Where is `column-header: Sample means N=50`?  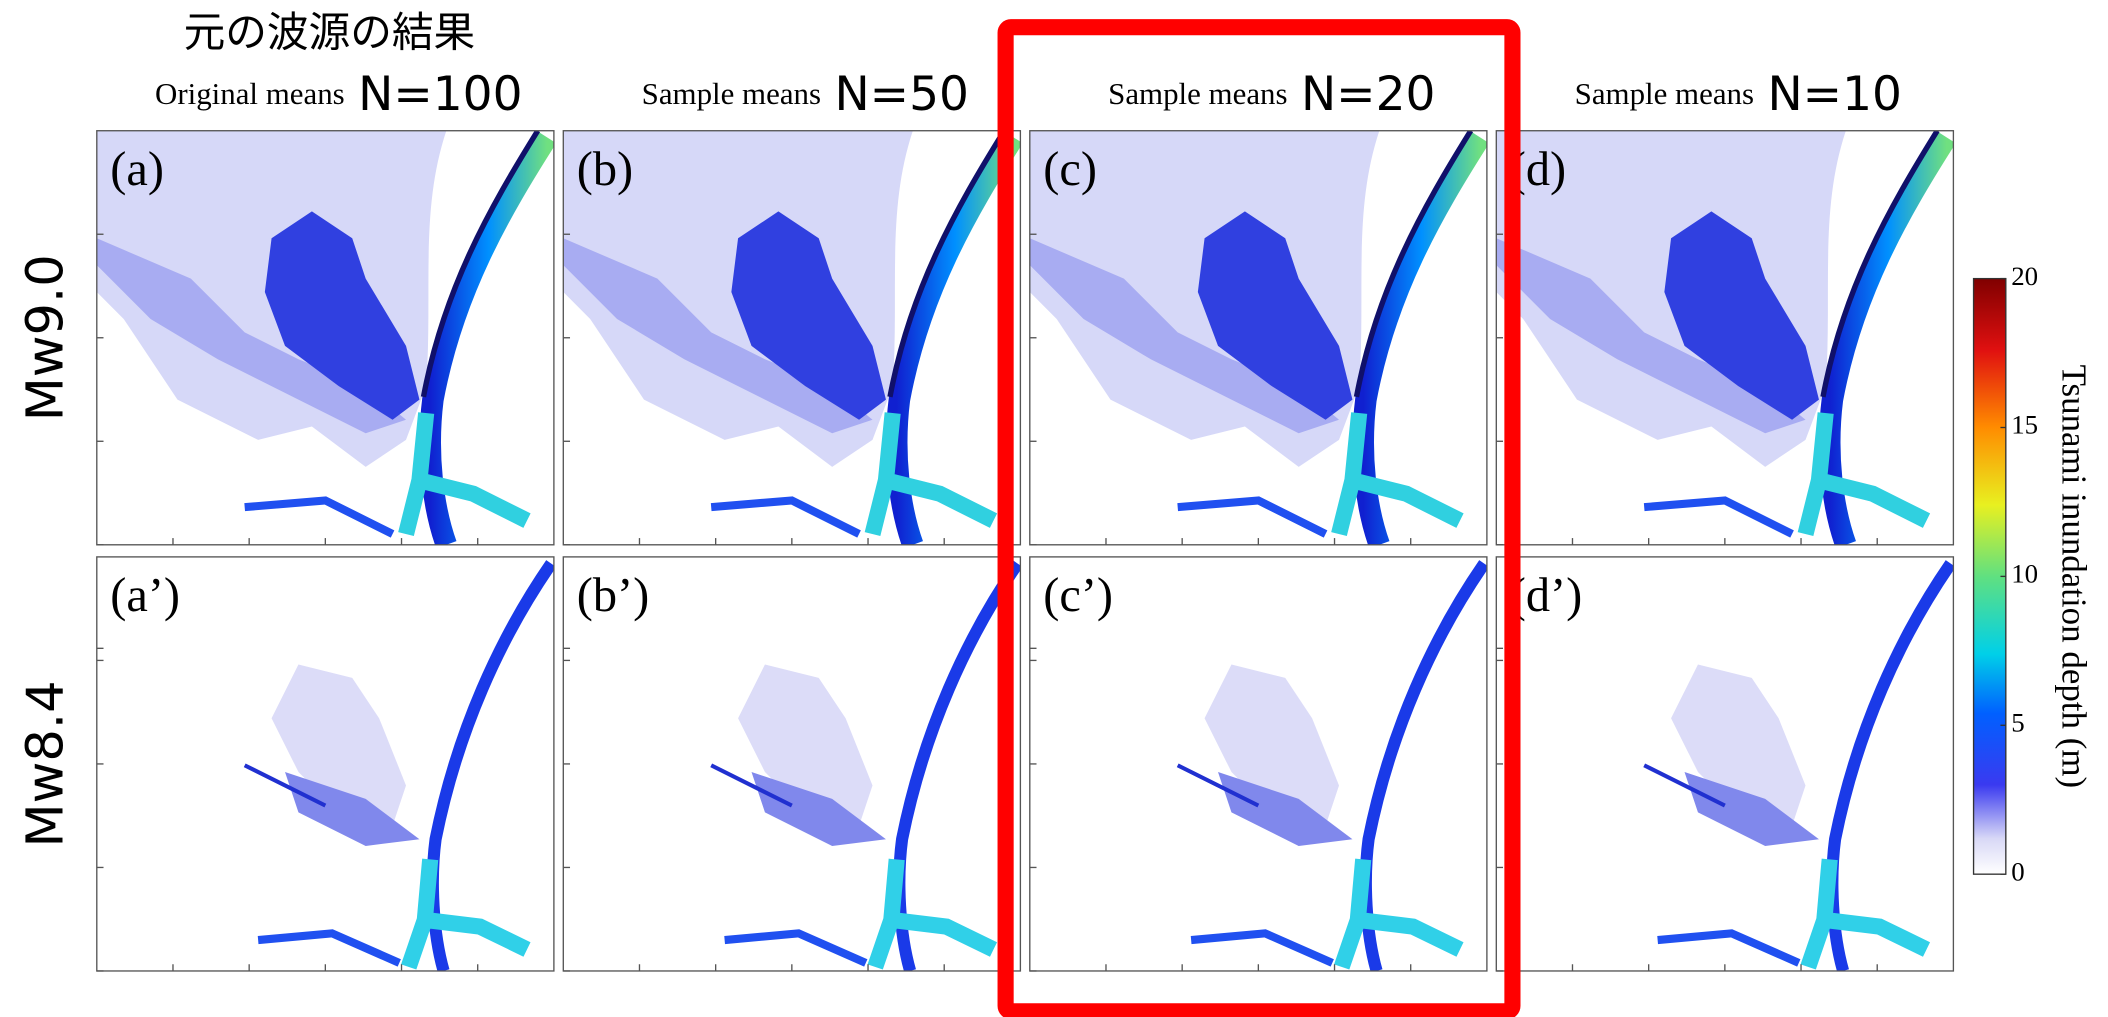 column-header: Sample means N=50 is located at coordinates (805, 94).